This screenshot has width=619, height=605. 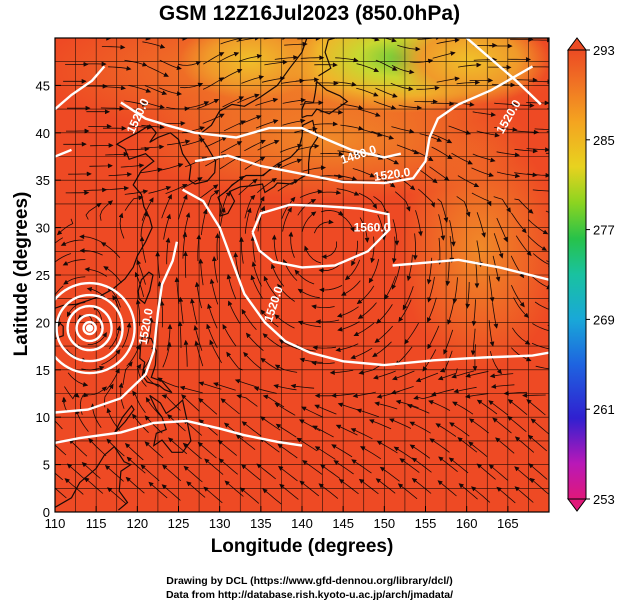 What do you see at coordinates (426, 523) in the screenshot?
I see `x-tick-label: 155` at bounding box center [426, 523].